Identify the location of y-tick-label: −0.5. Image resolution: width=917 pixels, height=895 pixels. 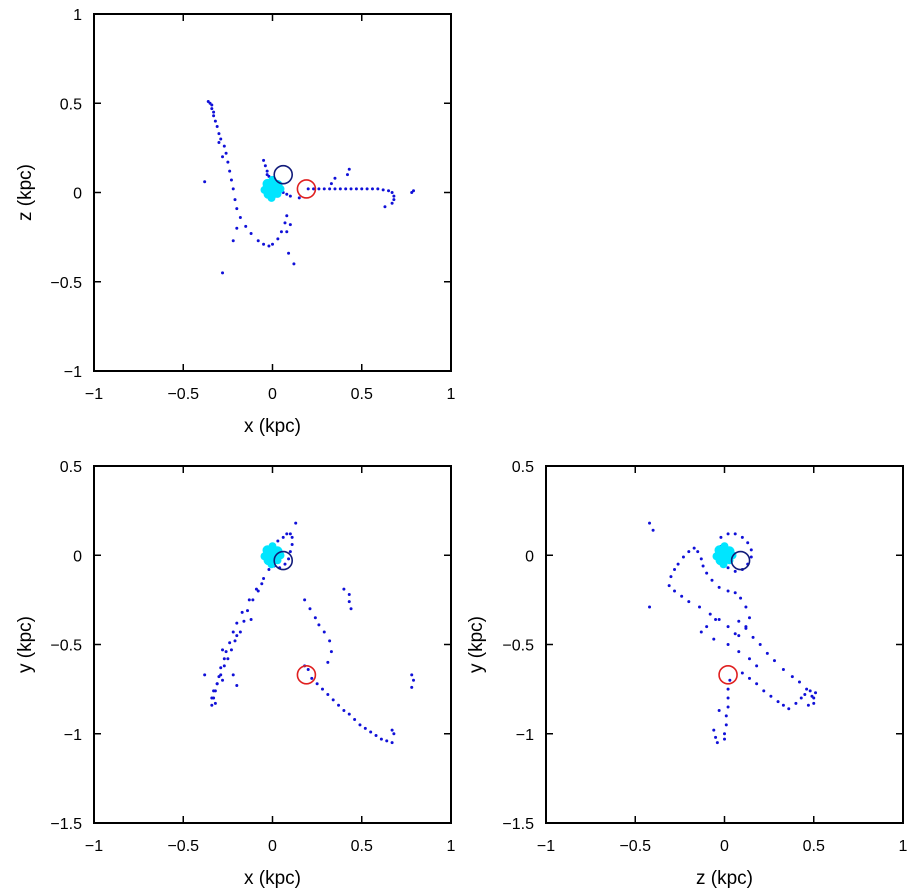
(518, 646).